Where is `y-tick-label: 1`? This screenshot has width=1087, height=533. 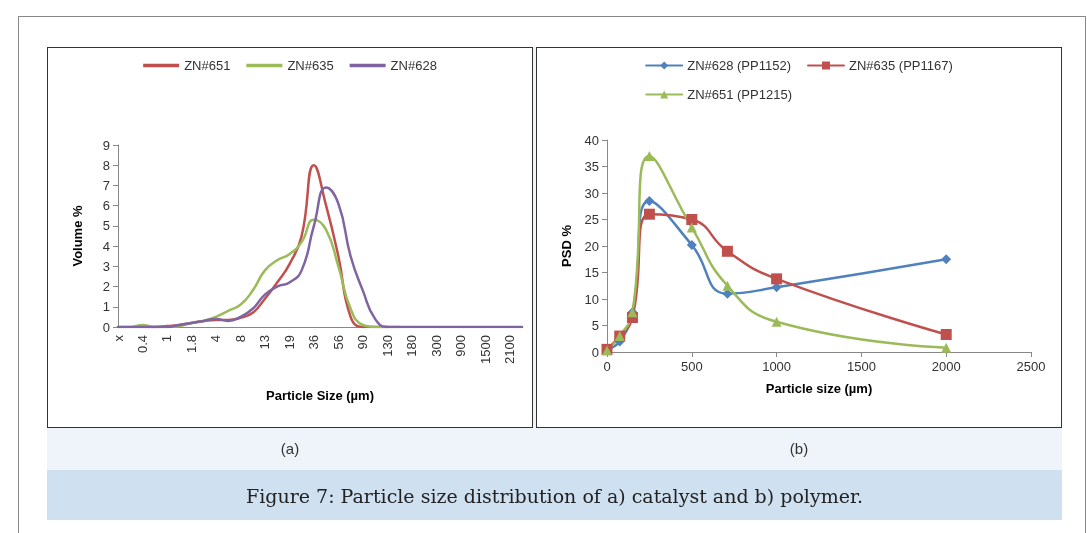 y-tick-label: 1 is located at coordinates (106, 307).